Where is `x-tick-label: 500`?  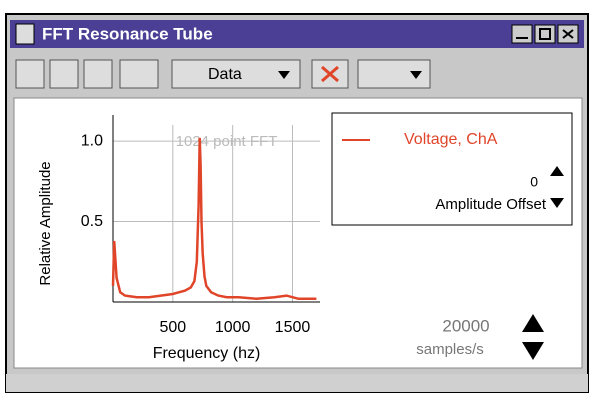
x-tick-label: 500 is located at coordinates (172, 327).